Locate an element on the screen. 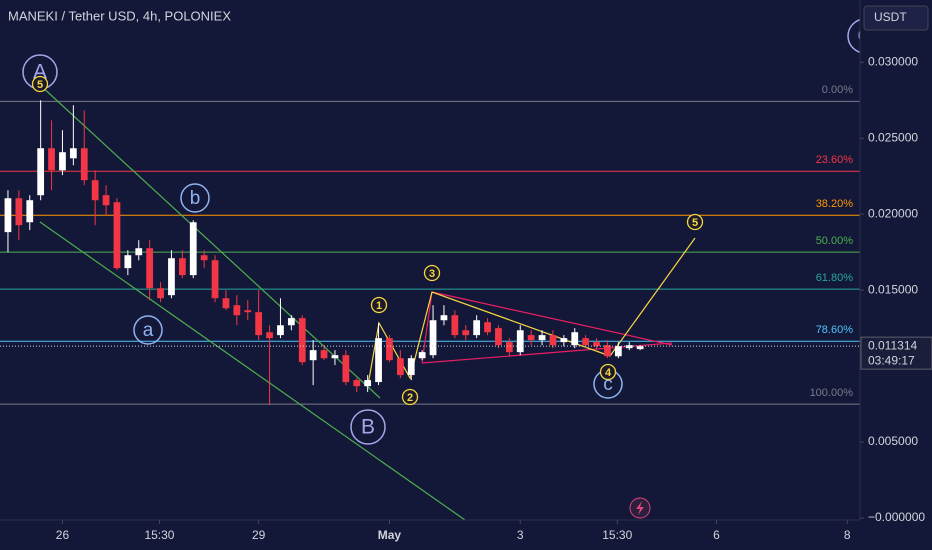 Image resolution: width=932 pixels, height=550 pixels. wave-label: 4 is located at coordinates (608, 373).